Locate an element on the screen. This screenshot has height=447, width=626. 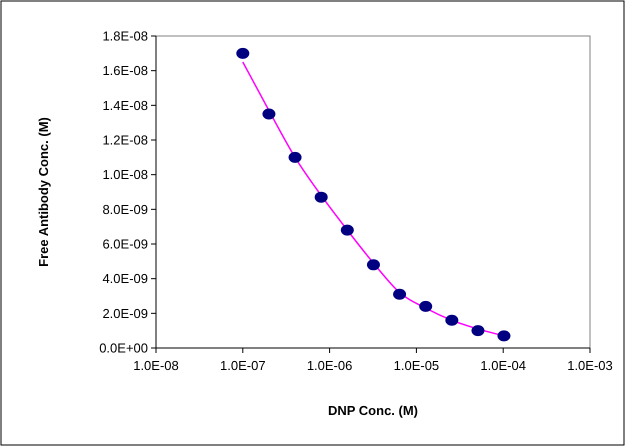
y-tick-label: 1.2E-08 is located at coordinates (125, 140).